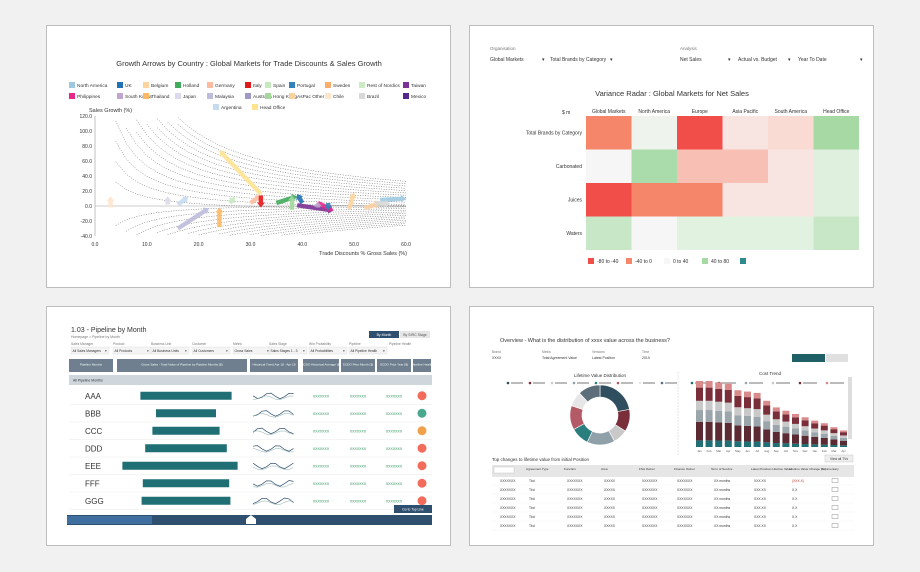 The image size is (920, 572). What do you see at coordinates (507, 60) in the screenshot?
I see `org-select: Global Markets` at bounding box center [507, 60].